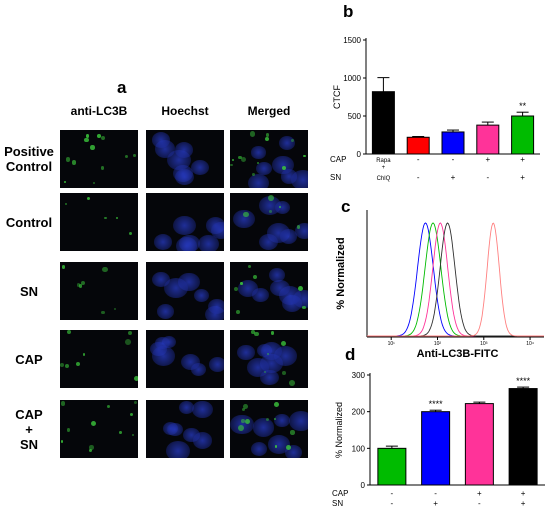 The height and width of the screenshot is (523, 550). Describe the element at coordinates (185, 111) in the screenshot. I see `column-header-hoechst: Hoechst` at that location.